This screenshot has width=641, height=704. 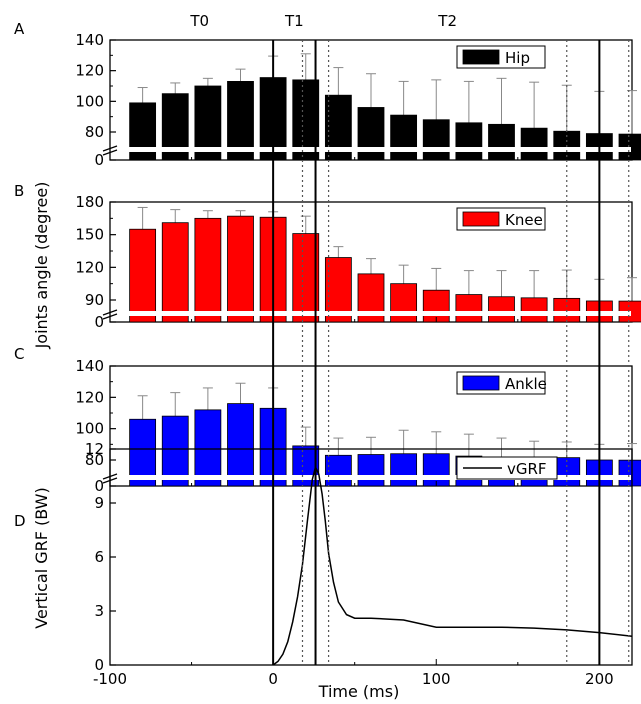 I want to click on y-tick-label: 180, so click(x=89, y=202).